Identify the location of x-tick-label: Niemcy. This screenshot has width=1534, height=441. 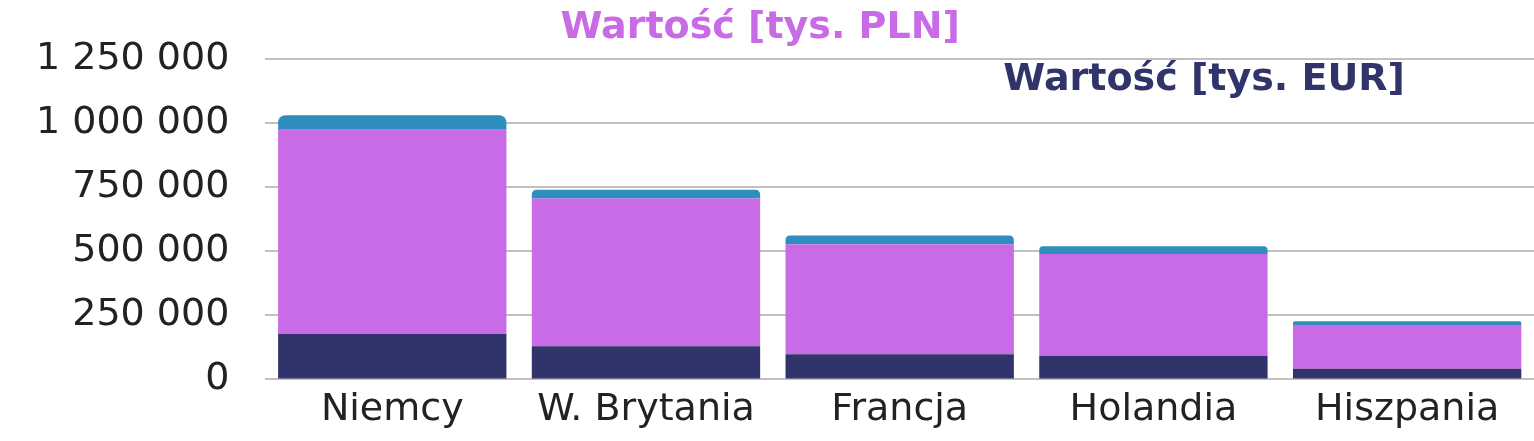
(392, 407).